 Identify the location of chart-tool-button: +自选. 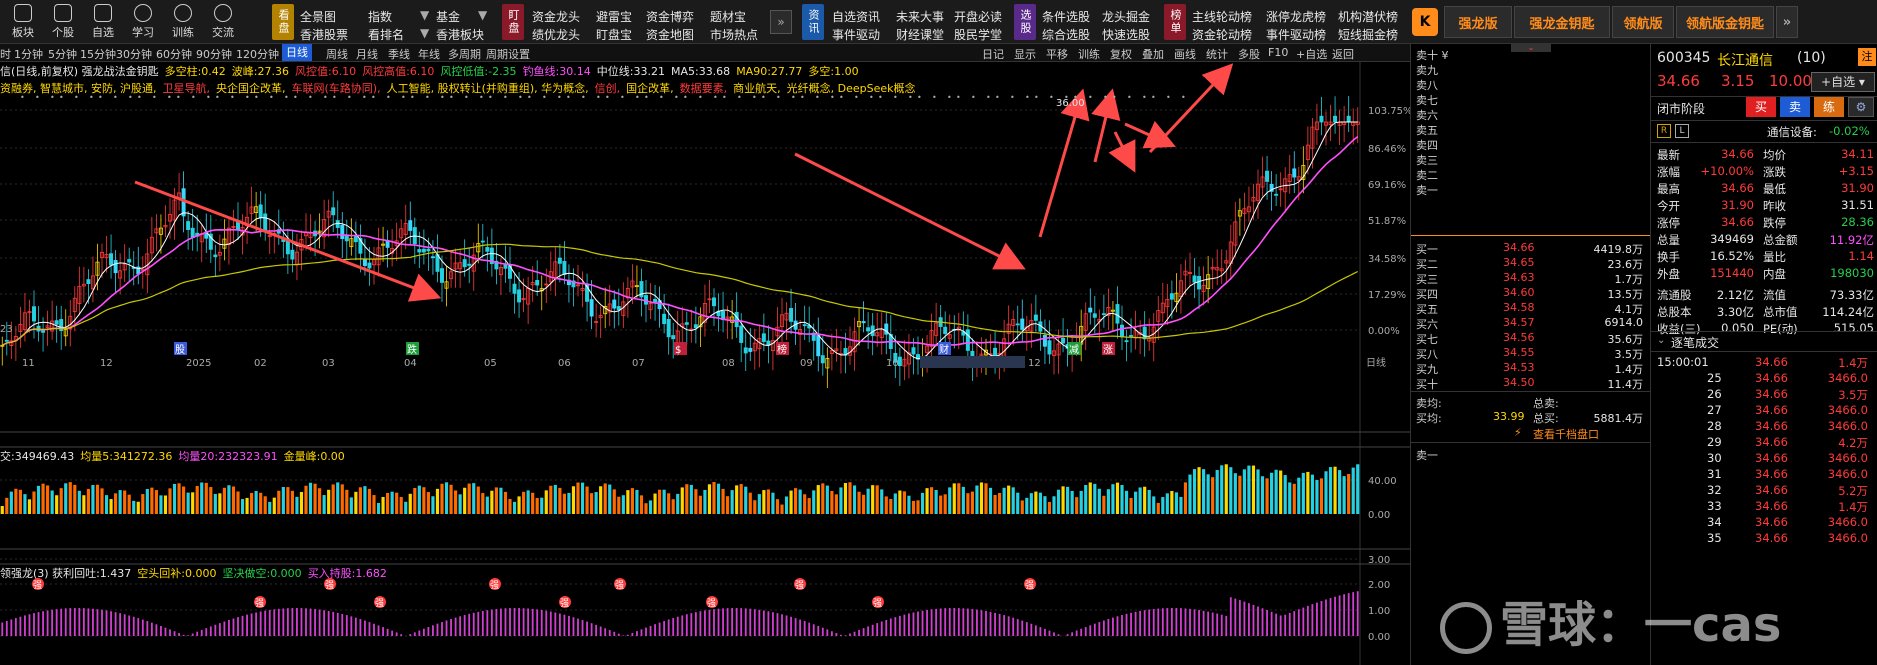
(1312, 54).